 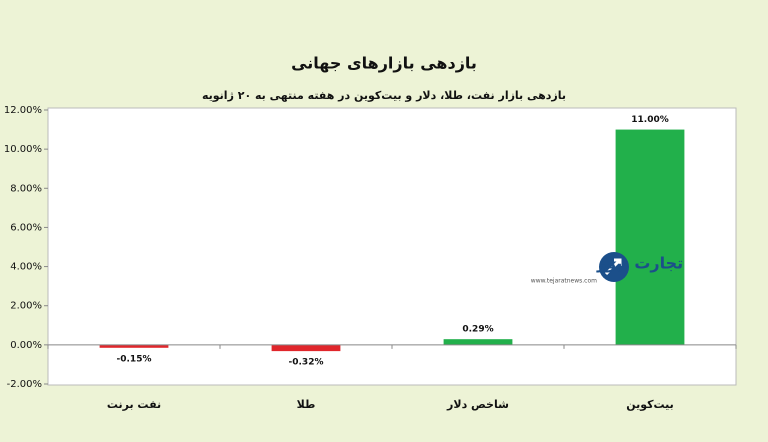 What do you see at coordinates (477, 330) in the screenshot?
I see `value-label: 0.29%` at bounding box center [477, 330].